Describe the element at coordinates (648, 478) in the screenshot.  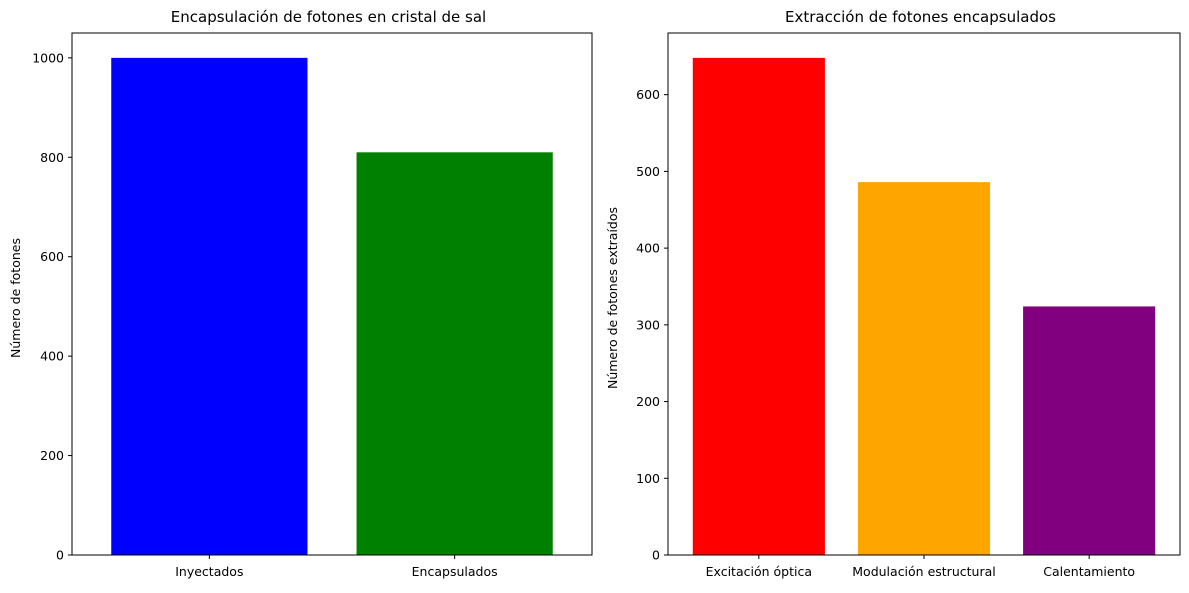
I see `y-tick-label-1: 100` at that location.